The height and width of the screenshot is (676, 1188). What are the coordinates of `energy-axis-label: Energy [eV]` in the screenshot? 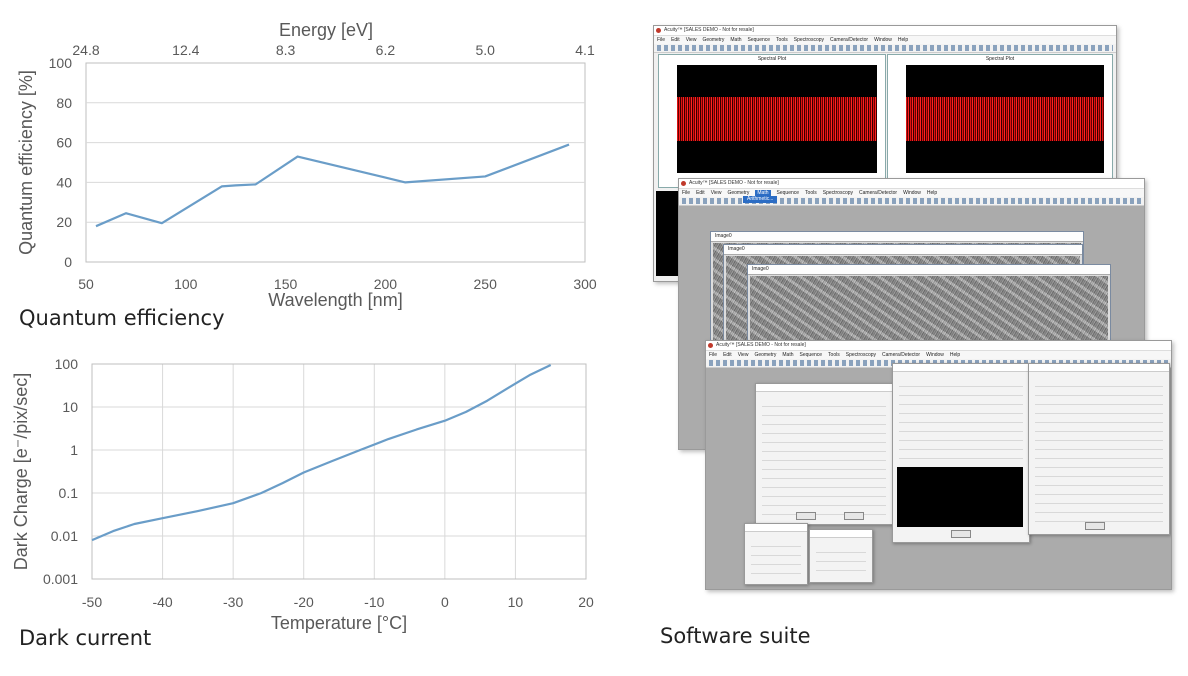 It's located at (326, 30).